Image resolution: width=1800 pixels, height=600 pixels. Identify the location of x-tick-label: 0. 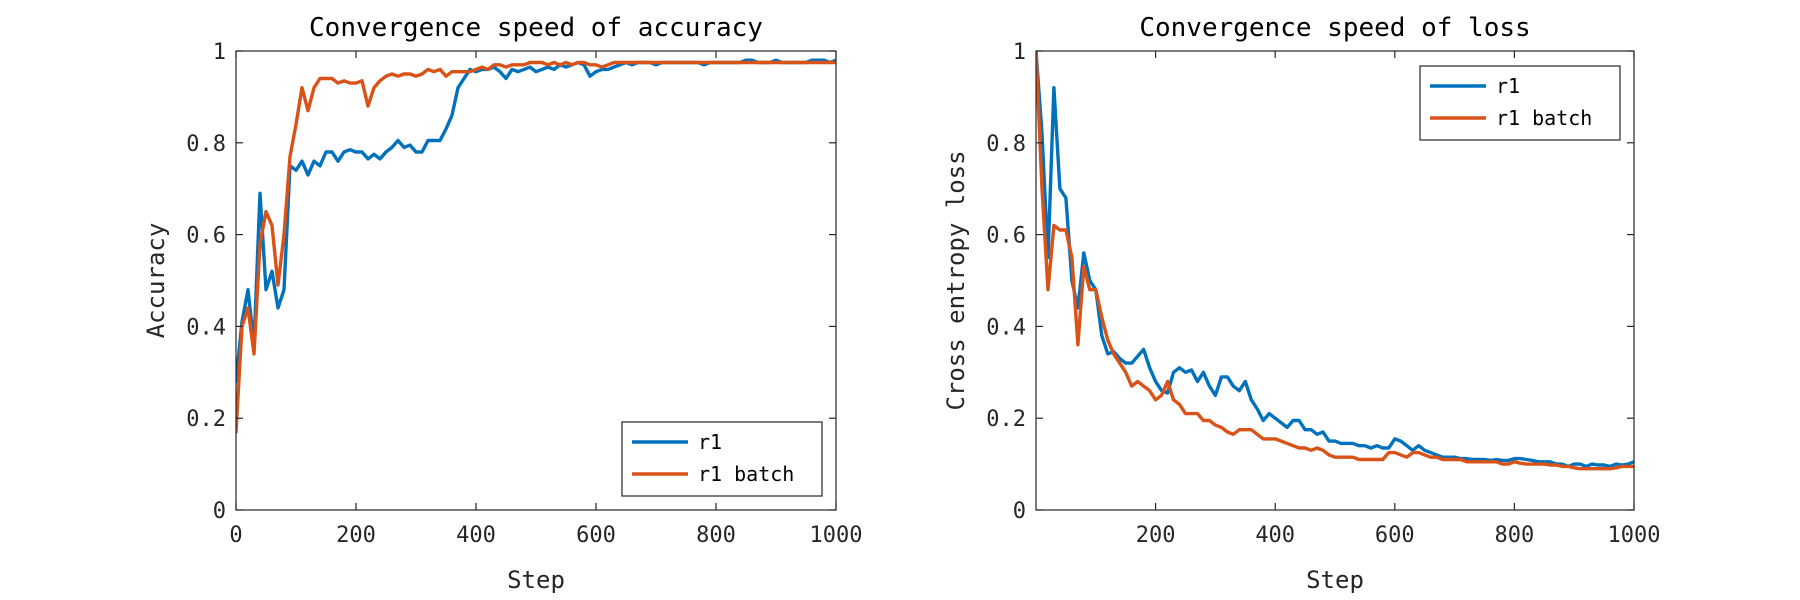
(235, 535).